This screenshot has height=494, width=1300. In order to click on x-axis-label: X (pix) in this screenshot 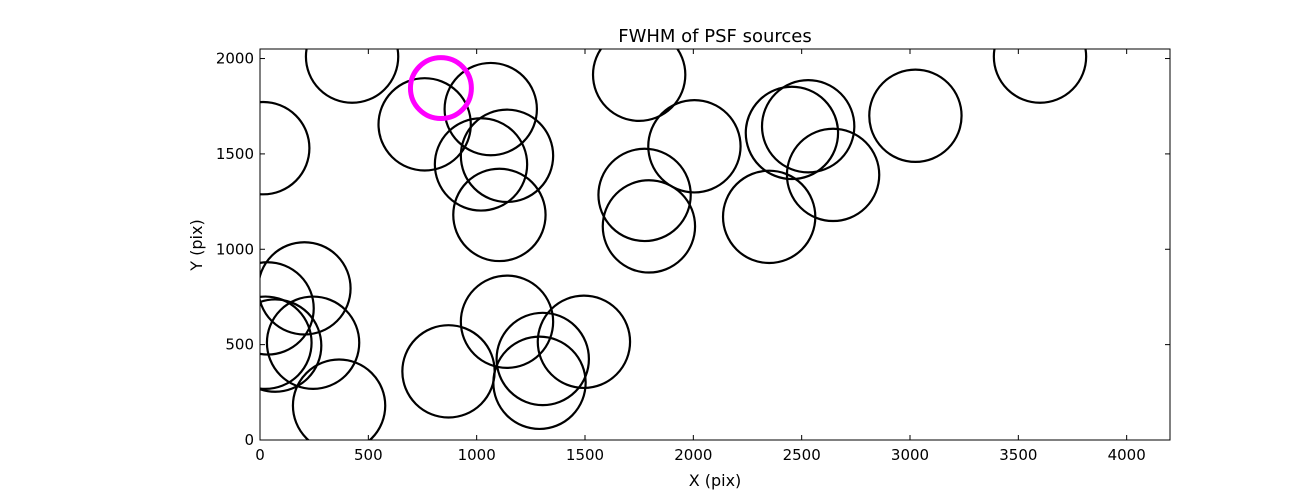, I will do `click(715, 480)`.